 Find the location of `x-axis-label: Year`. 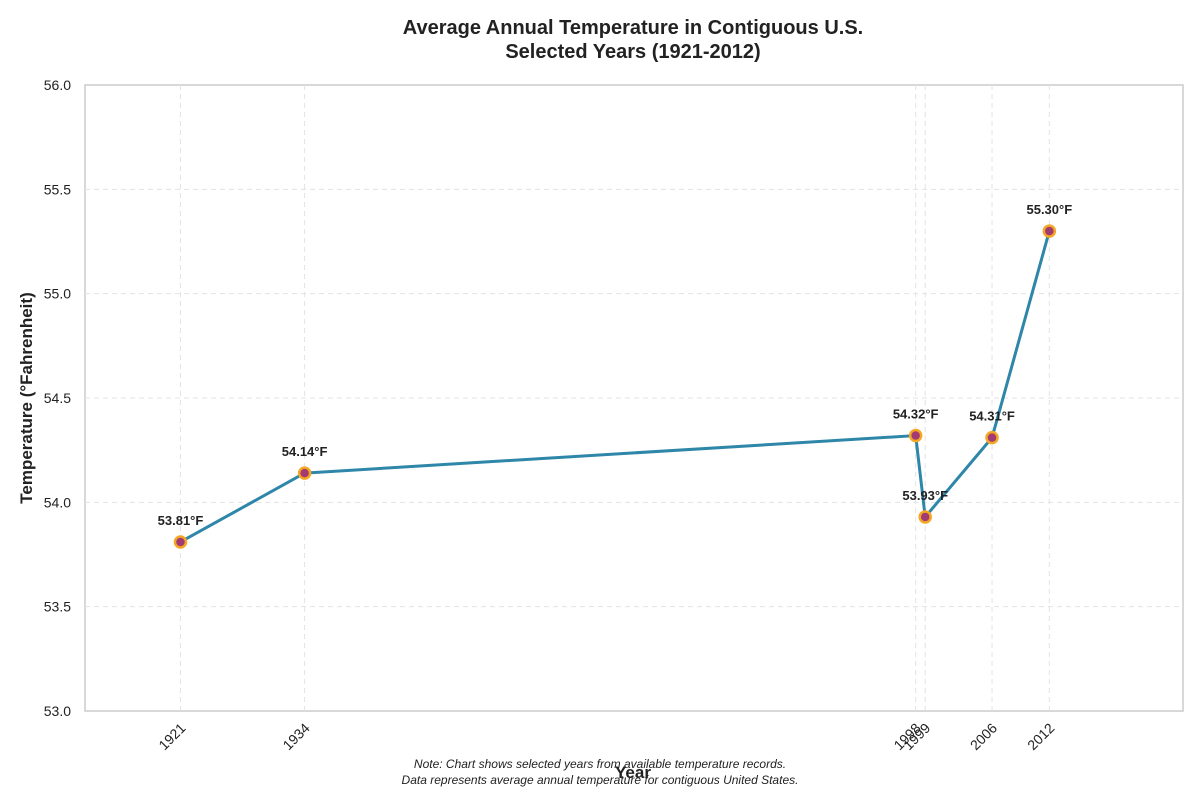

x-axis-label: Year is located at coordinates (633, 772).